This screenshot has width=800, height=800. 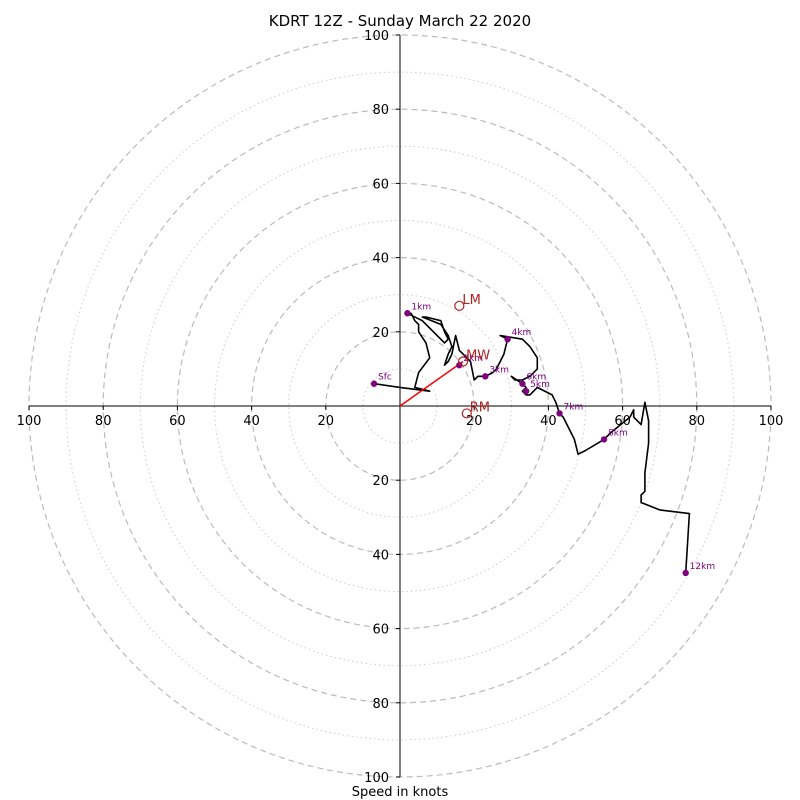 What do you see at coordinates (540, 385) in the screenshot?
I see `height-marker-label: 5km` at bounding box center [540, 385].